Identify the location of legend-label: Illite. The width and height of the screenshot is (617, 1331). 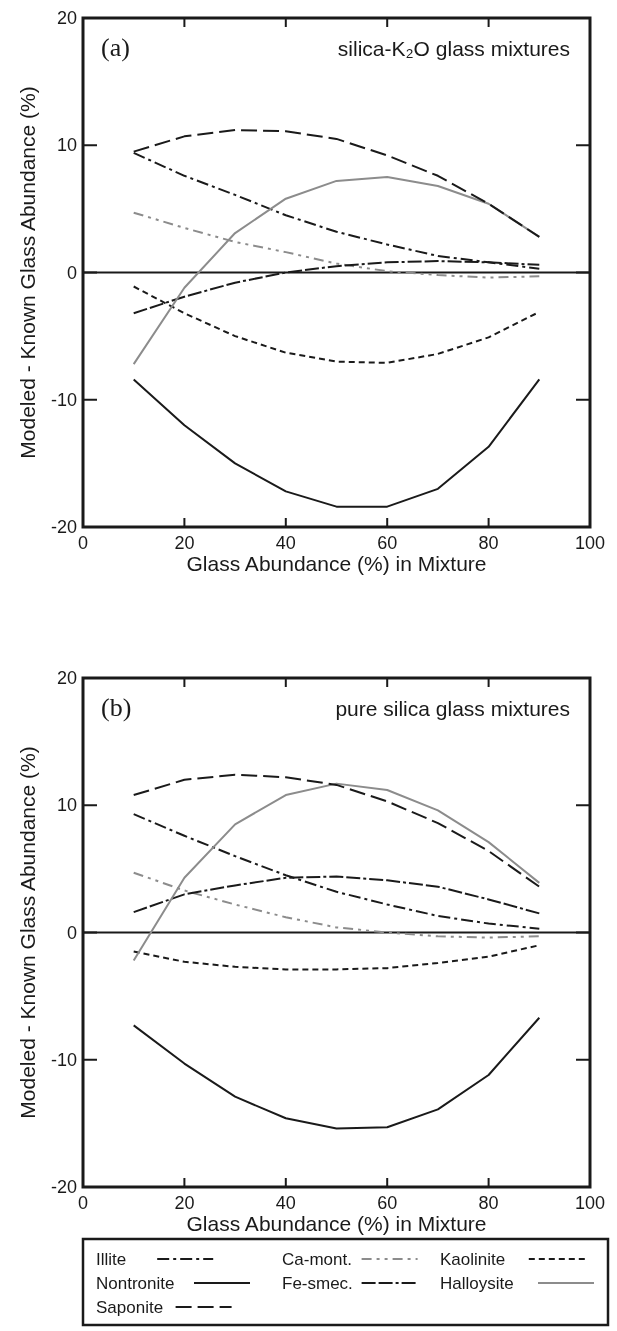
(111, 1259).